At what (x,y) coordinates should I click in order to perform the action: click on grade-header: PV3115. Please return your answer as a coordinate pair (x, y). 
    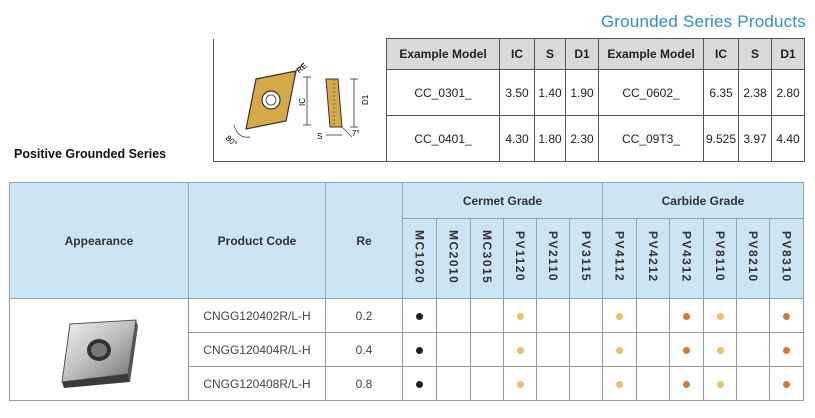
    Looking at the image, I should click on (586, 258).